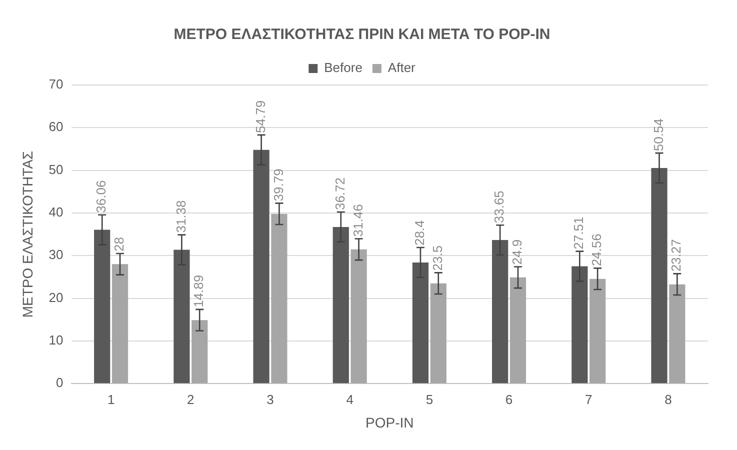 The width and height of the screenshot is (737, 450). Describe the element at coordinates (101, 196) in the screenshot. I see `data-label: 36.06` at that location.